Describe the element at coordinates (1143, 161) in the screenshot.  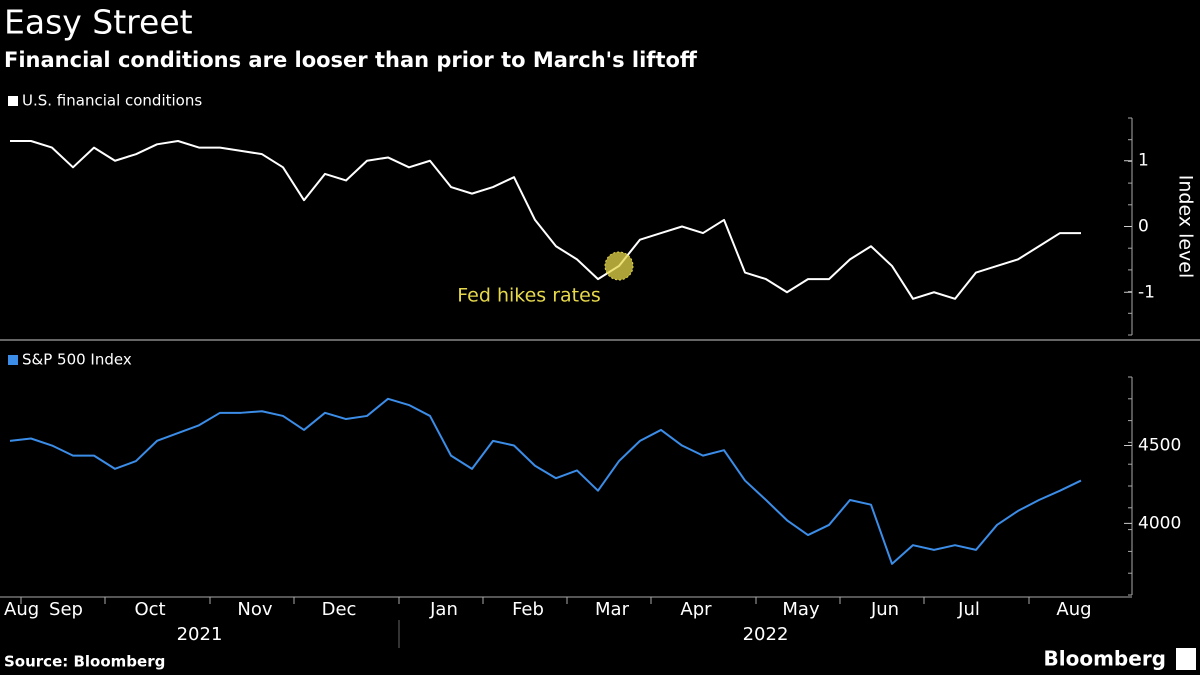
I see `y-tick-label: 1` at that location.